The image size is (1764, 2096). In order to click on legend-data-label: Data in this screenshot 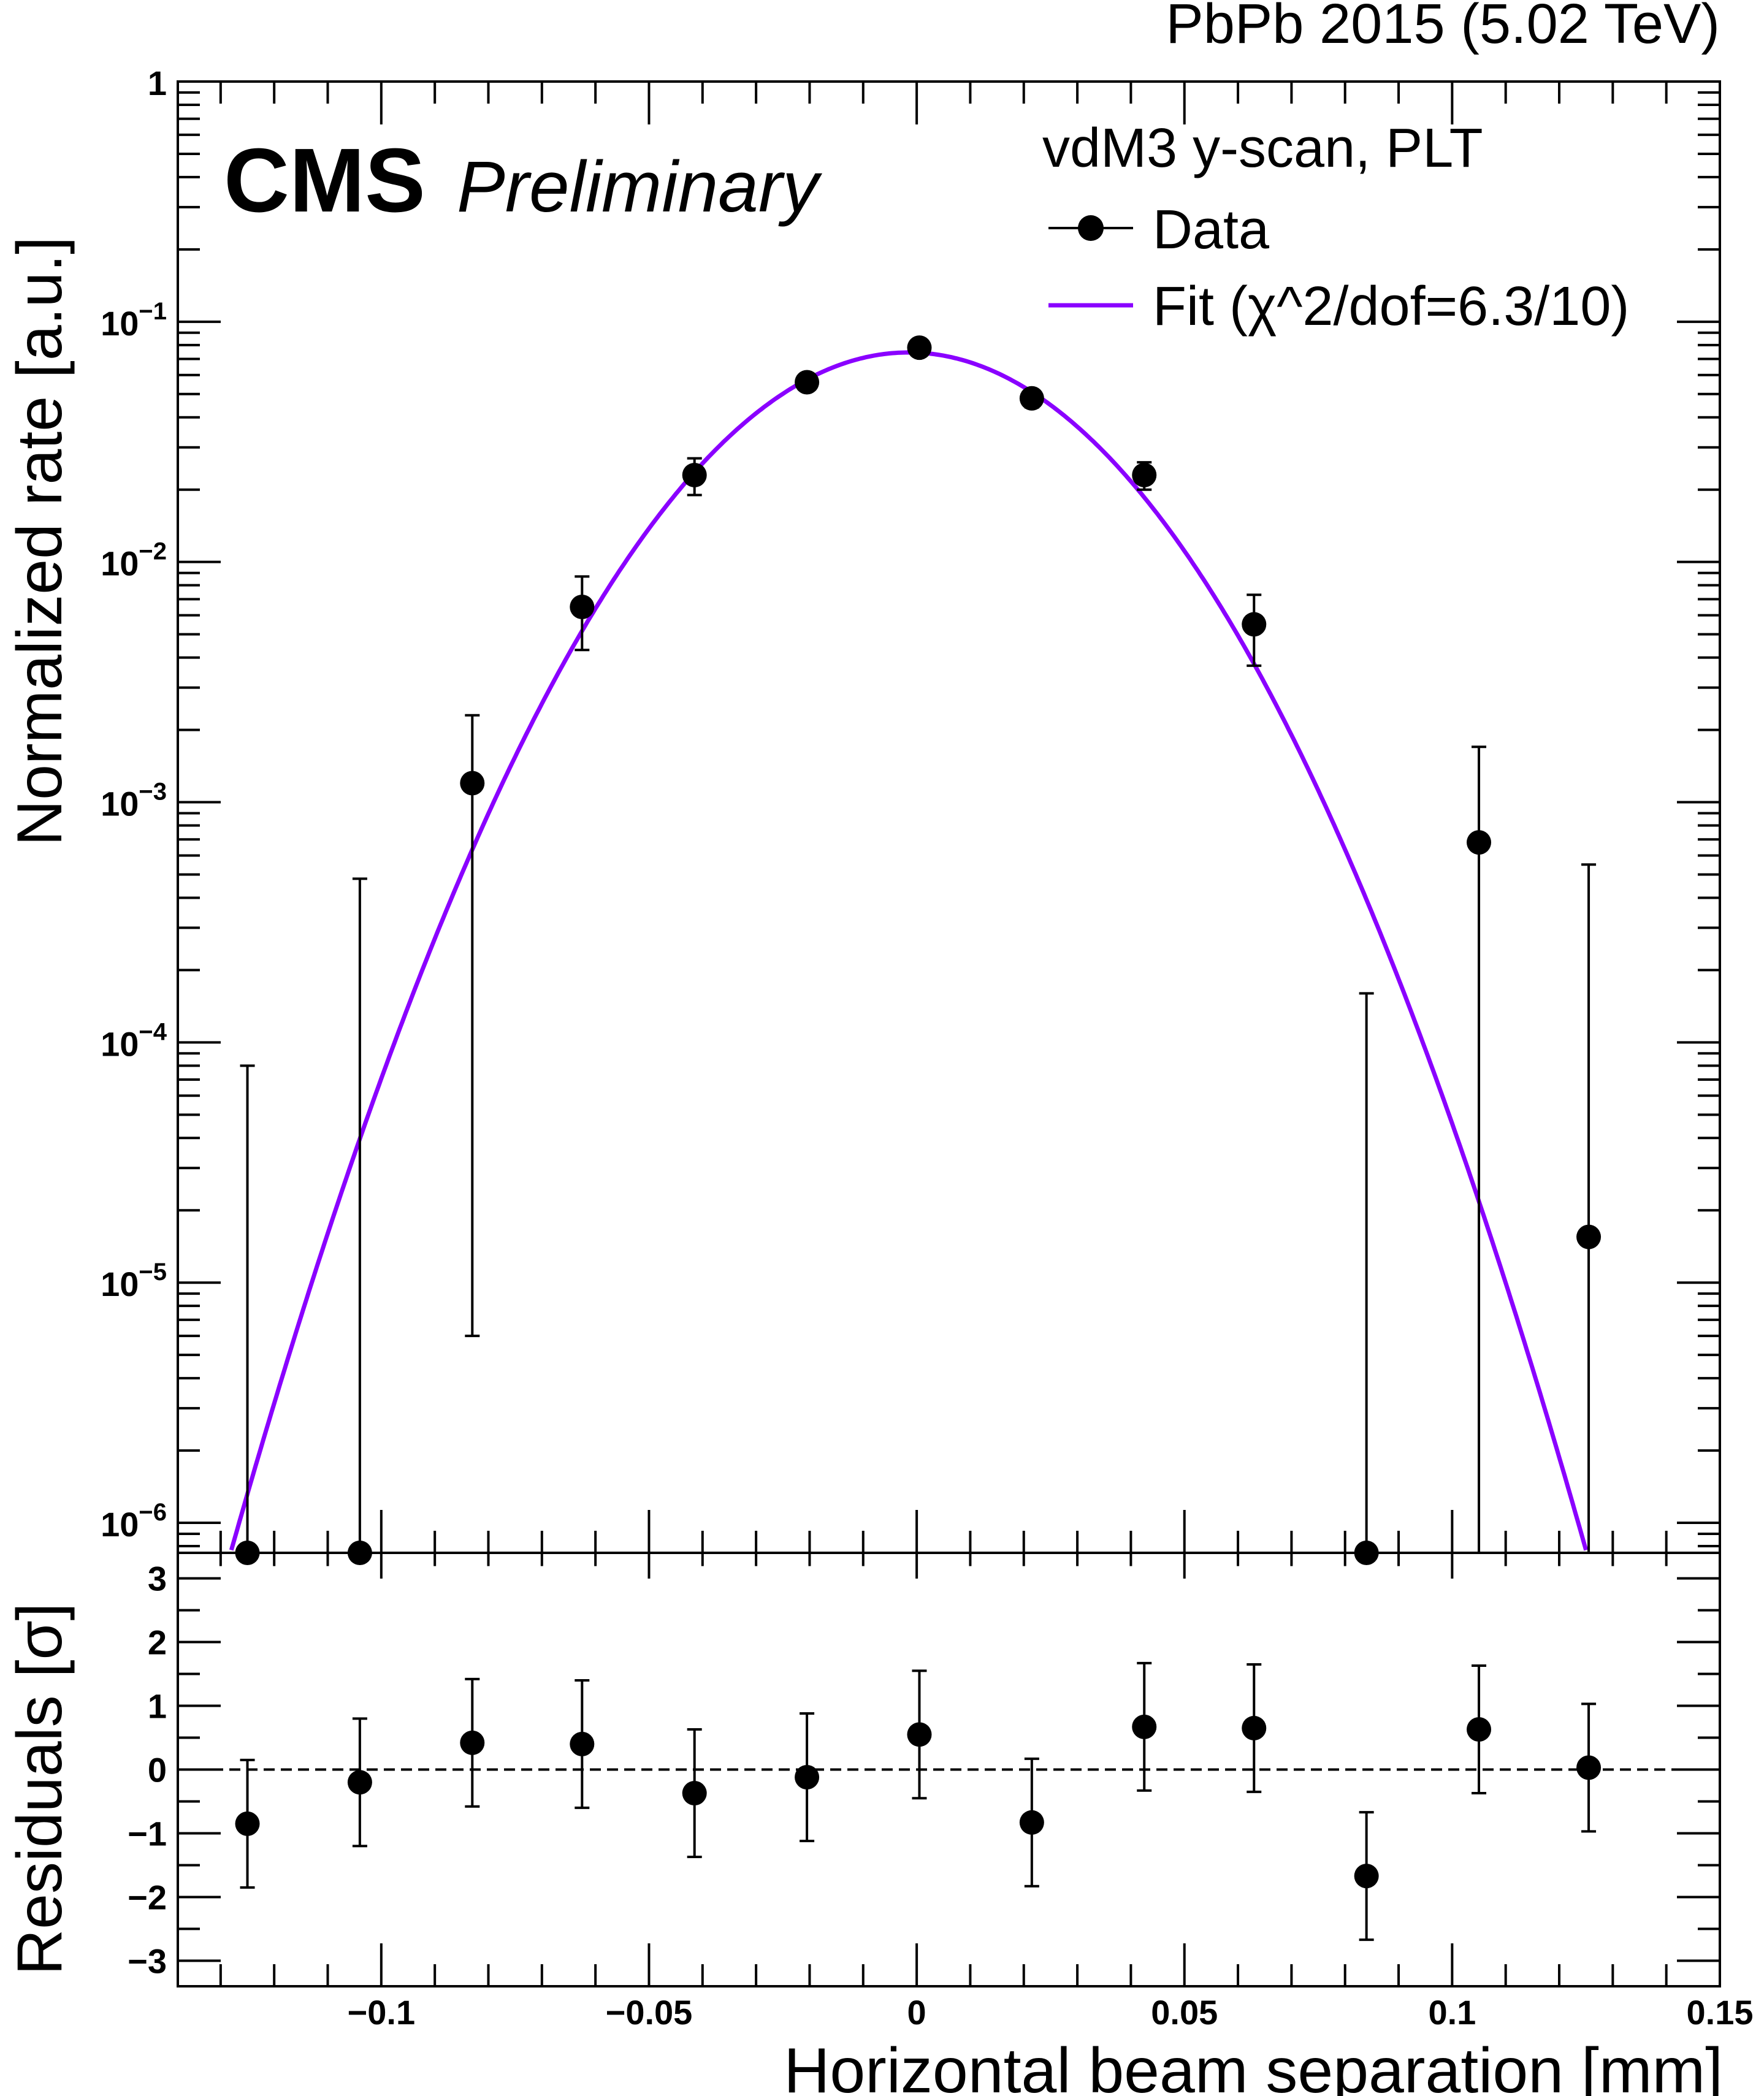, I will do `click(1211, 230)`.